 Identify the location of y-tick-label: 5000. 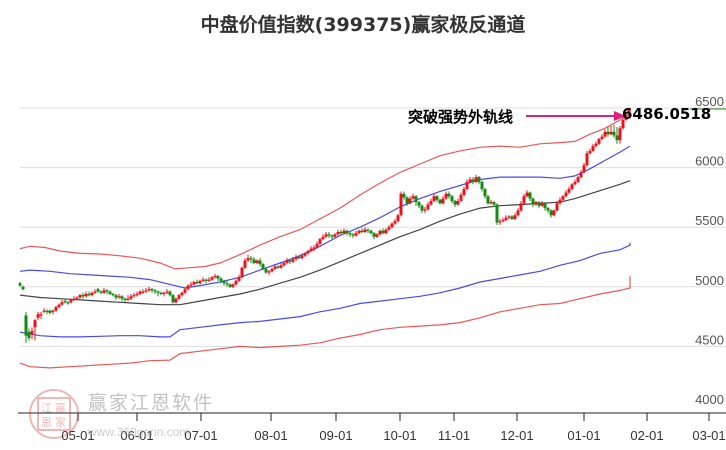
(709, 280).